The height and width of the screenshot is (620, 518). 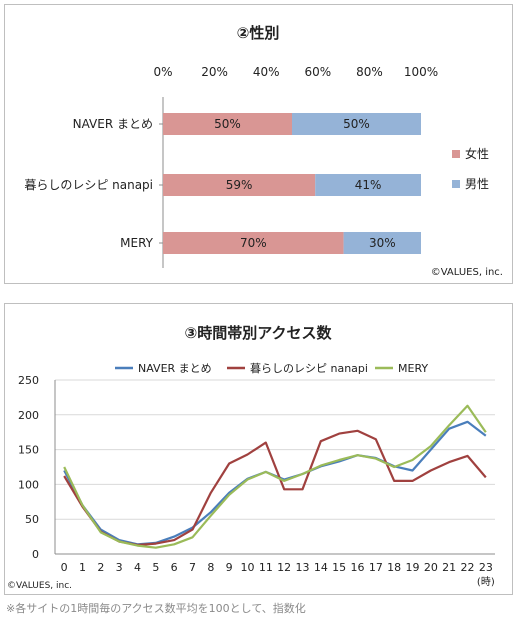 I want to click on footnote: ※各サイトの1時間毎のアクセス数平均を100として、指数化, so click(x=156, y=608).